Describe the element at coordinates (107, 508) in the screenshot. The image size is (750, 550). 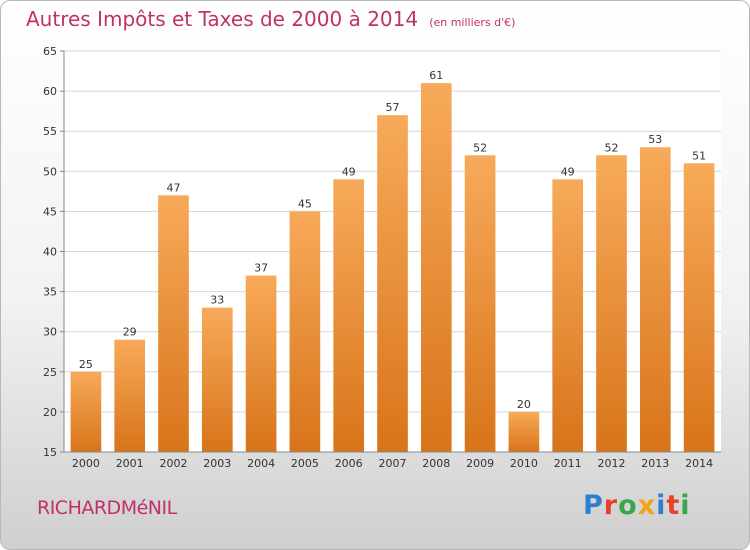
I see `commune-name: RICHARDMéNIL` at that location.